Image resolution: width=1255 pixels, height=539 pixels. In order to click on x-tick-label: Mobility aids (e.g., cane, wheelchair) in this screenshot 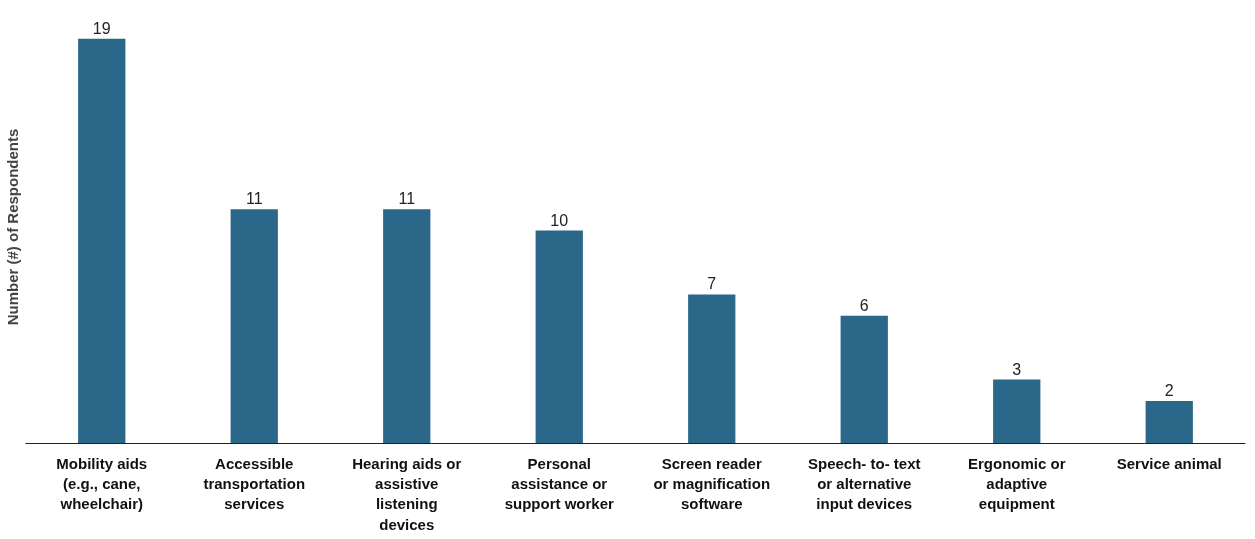, I will do `click(102, 483)`.